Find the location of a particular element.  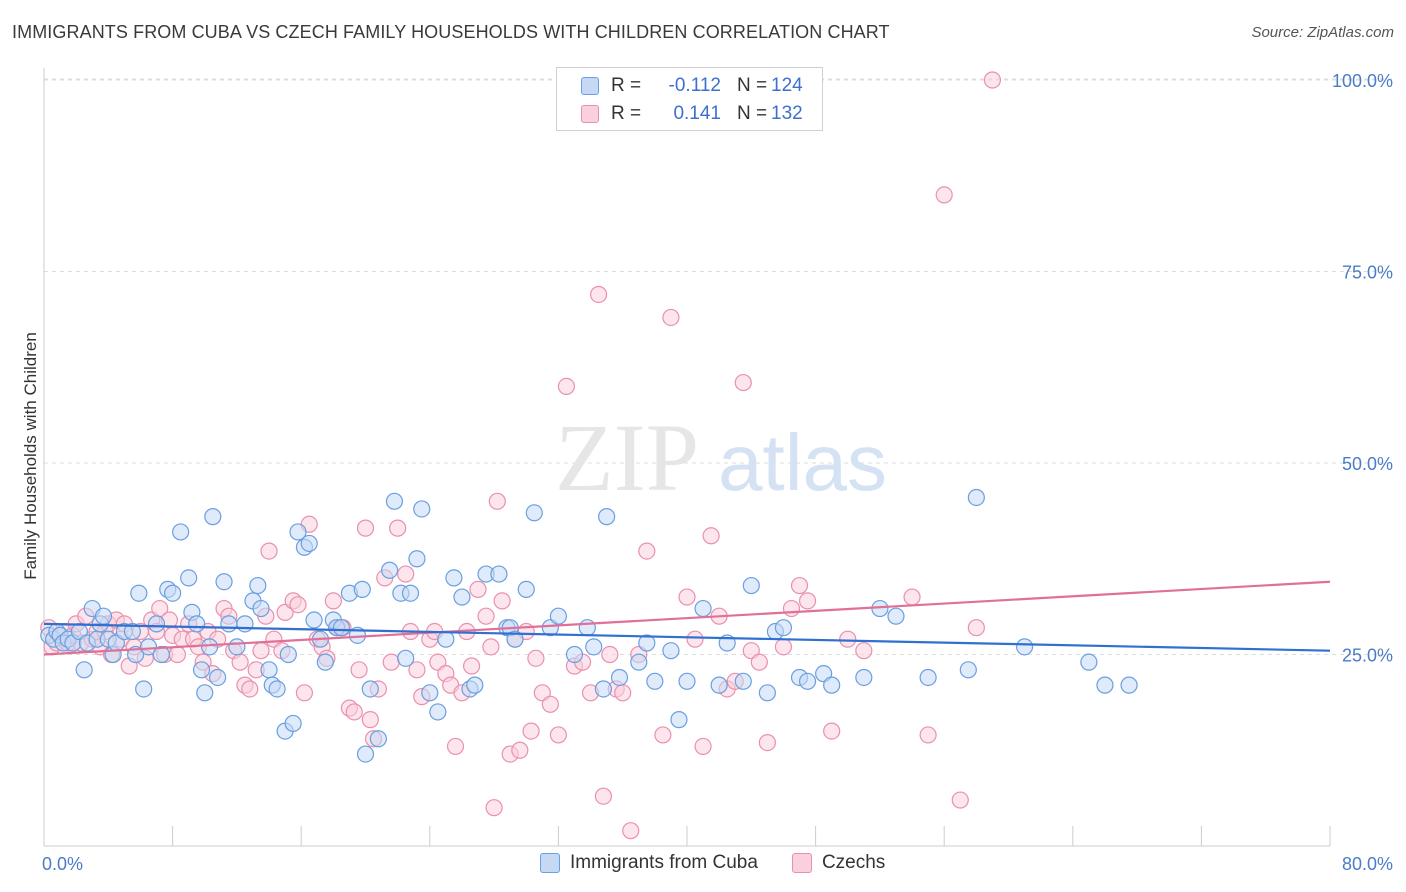

legend-swatch-cuba is located at coordinates (590, 86).